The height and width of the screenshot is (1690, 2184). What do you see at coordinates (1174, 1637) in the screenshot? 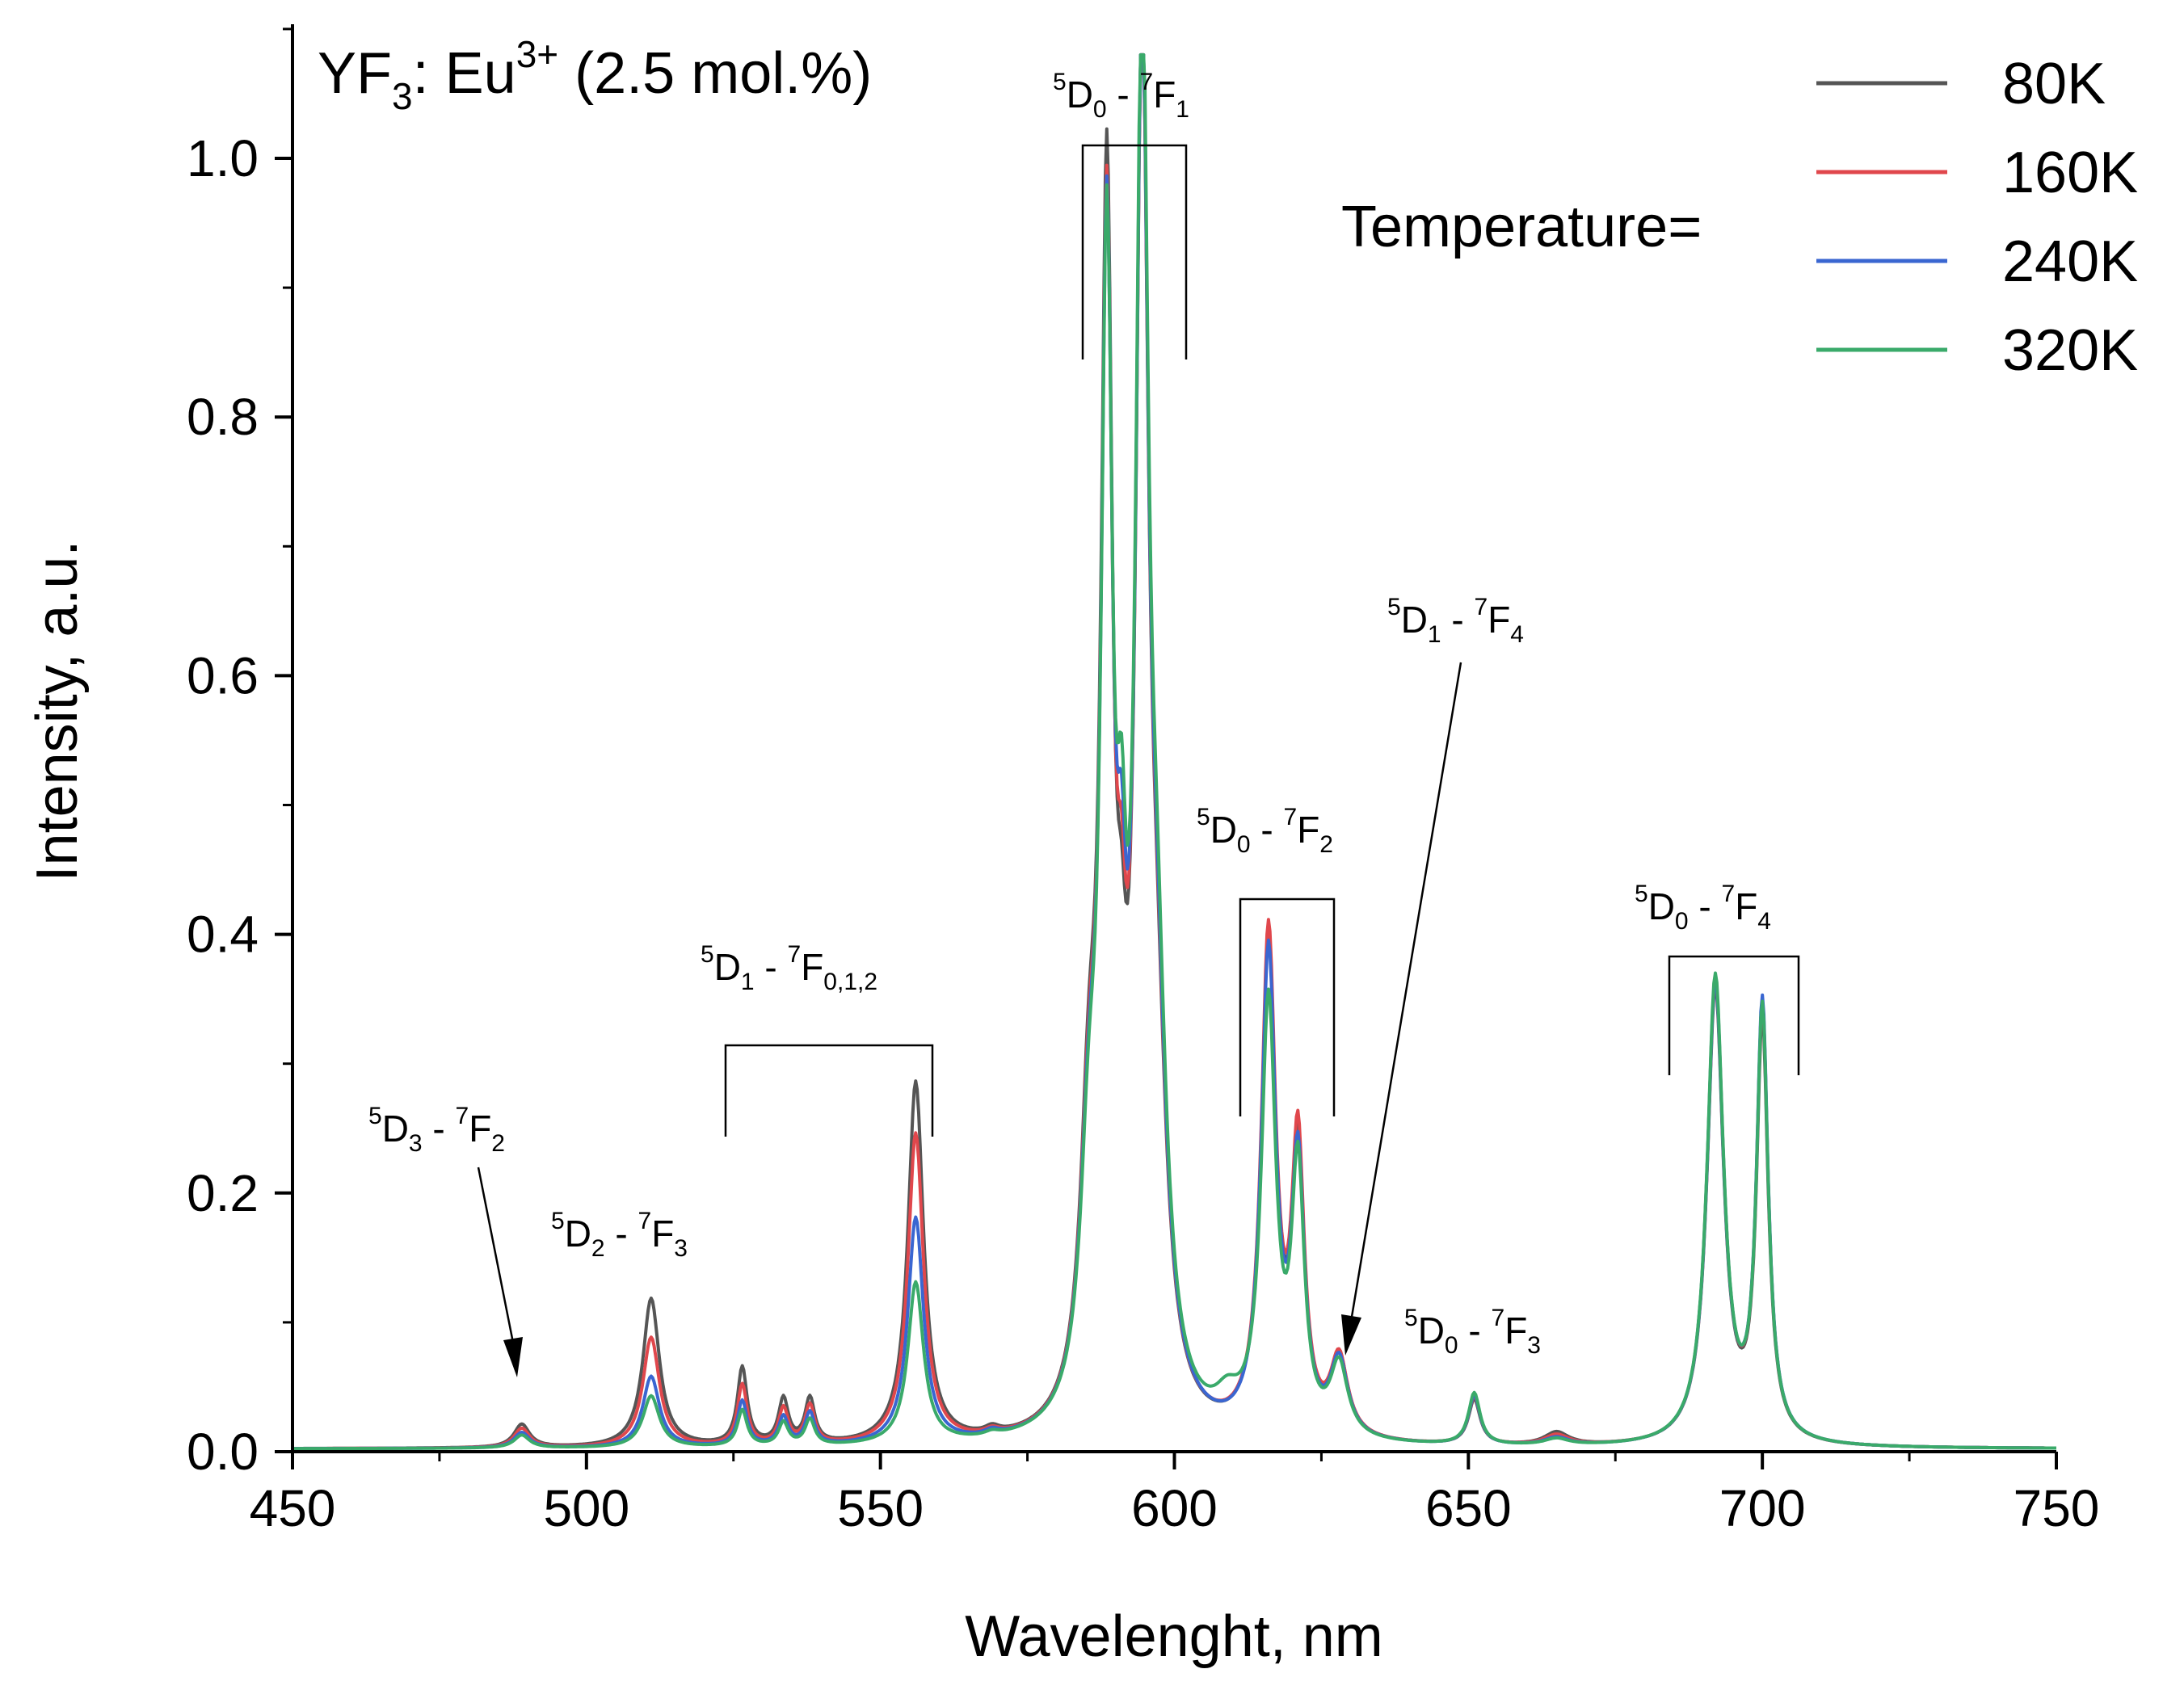
I see `x-axis-title: Wavelenght, nm` at bounding box center [1174, 1637].